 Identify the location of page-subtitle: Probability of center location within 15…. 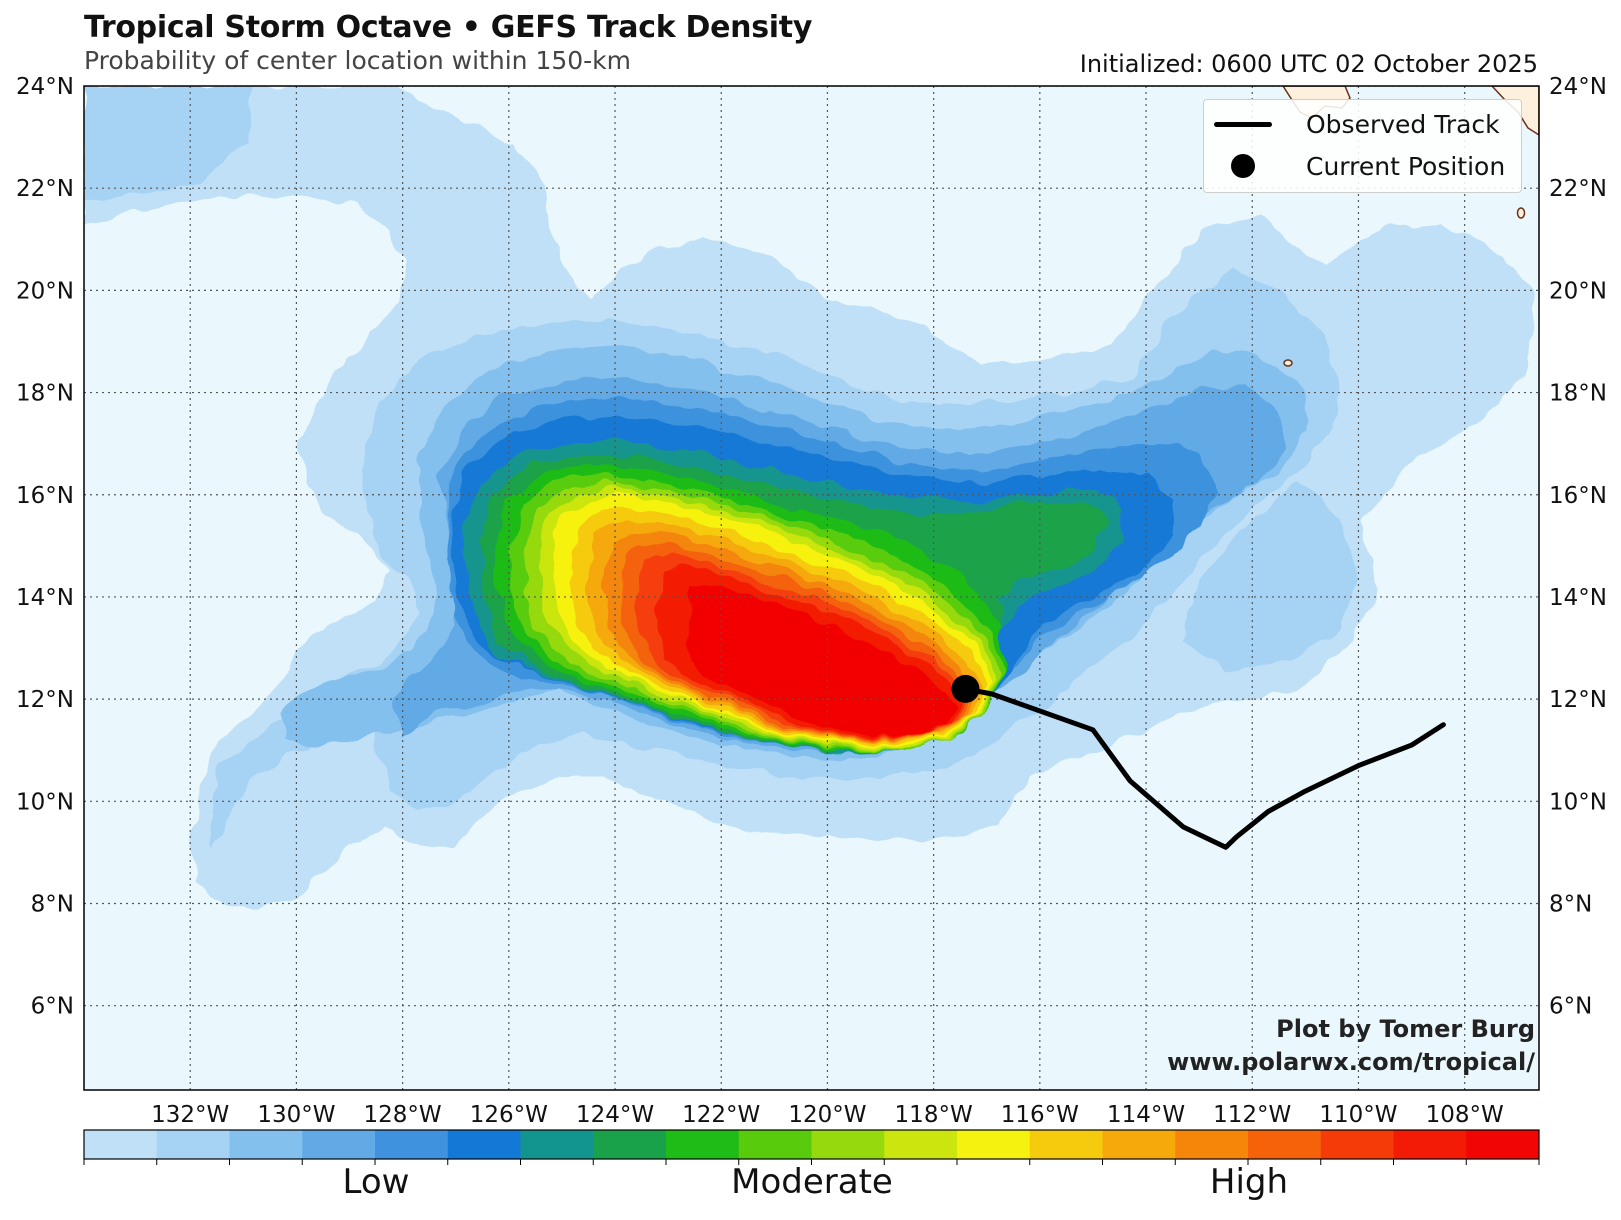
(358, 60).